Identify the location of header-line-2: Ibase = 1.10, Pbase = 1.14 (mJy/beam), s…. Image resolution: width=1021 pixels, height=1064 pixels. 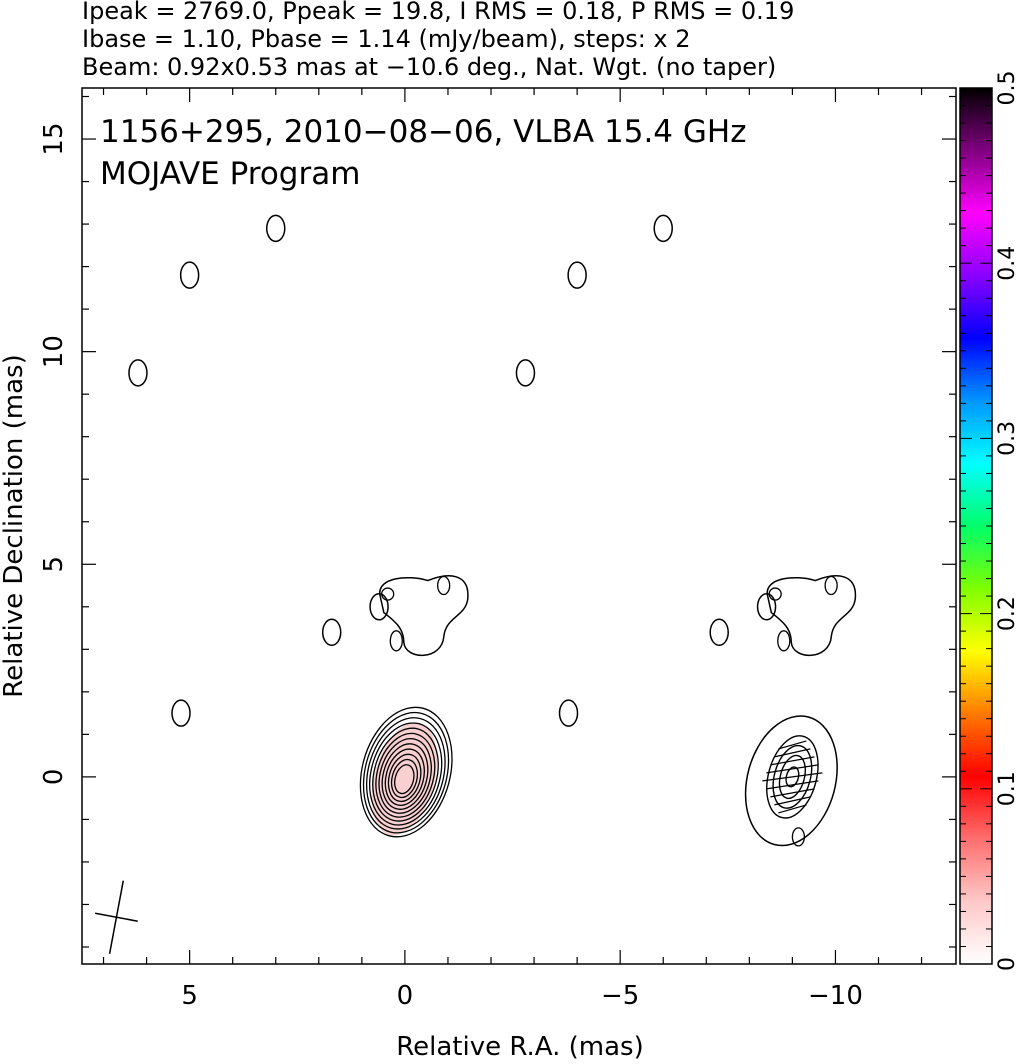
(386, 39).